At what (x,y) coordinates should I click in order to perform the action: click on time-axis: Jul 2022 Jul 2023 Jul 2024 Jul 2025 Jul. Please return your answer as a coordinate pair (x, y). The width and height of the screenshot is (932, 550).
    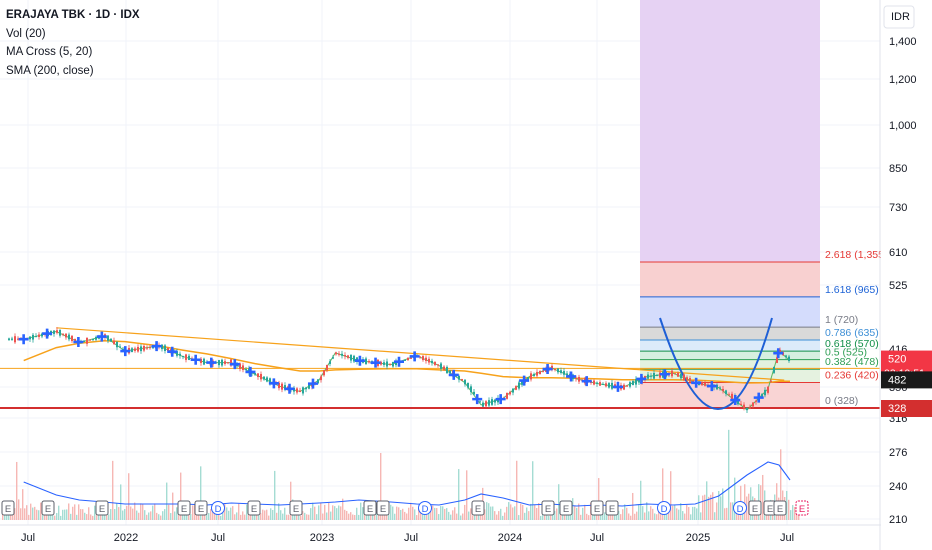
    Looking at the image, I should click on (407, 538).